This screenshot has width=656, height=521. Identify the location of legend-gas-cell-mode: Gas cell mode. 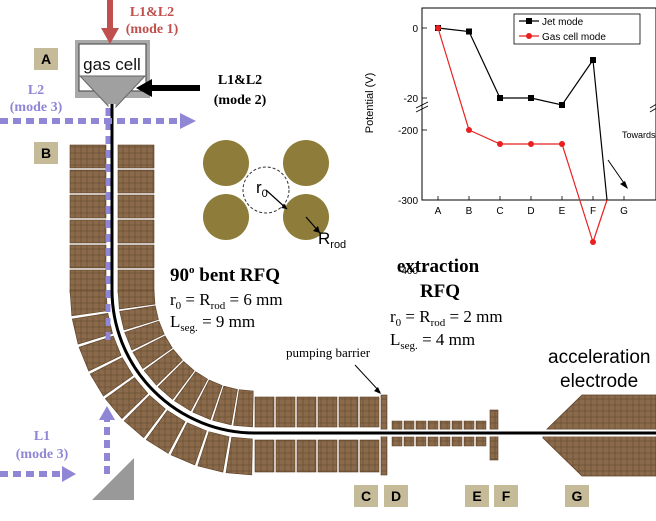
(574, 37).